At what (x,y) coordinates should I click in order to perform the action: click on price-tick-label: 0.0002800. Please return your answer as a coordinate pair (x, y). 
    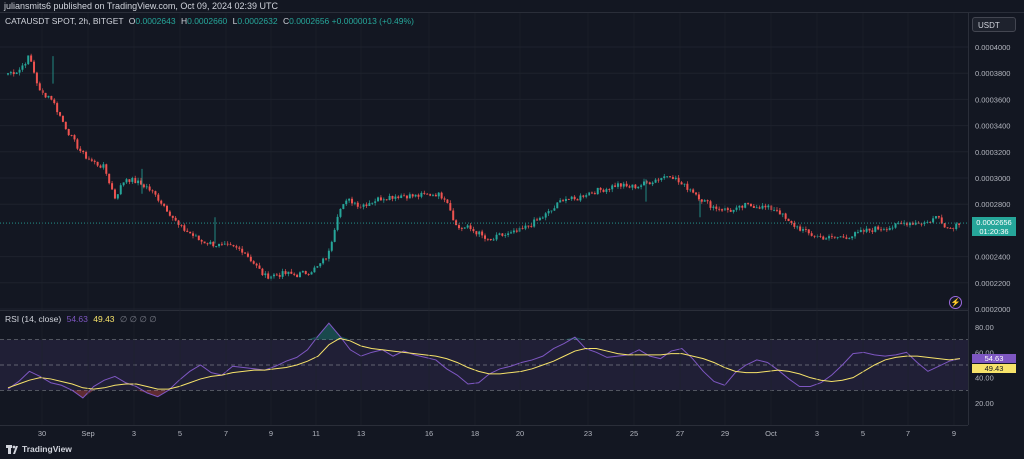
    Looking at the image, I should click on (992, 204).